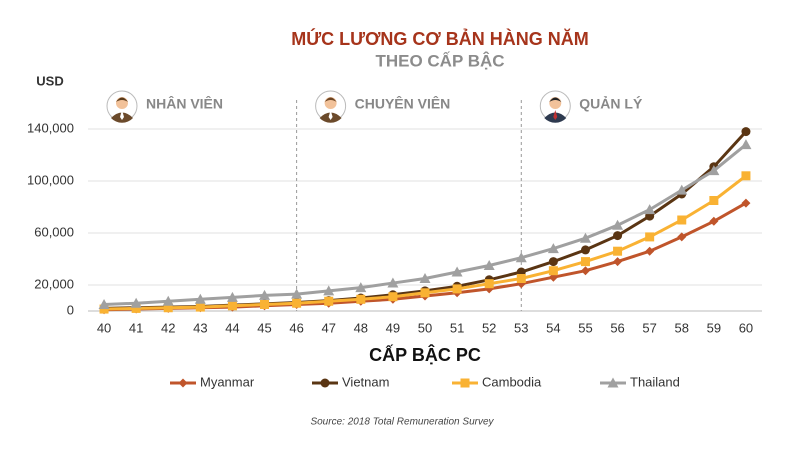  Describe the element at coordinates (440, 38) in the screenshot. I see `chart-title: MỨC LƯƠNG CƠ BẢN HÀNG NĂM` at that location.